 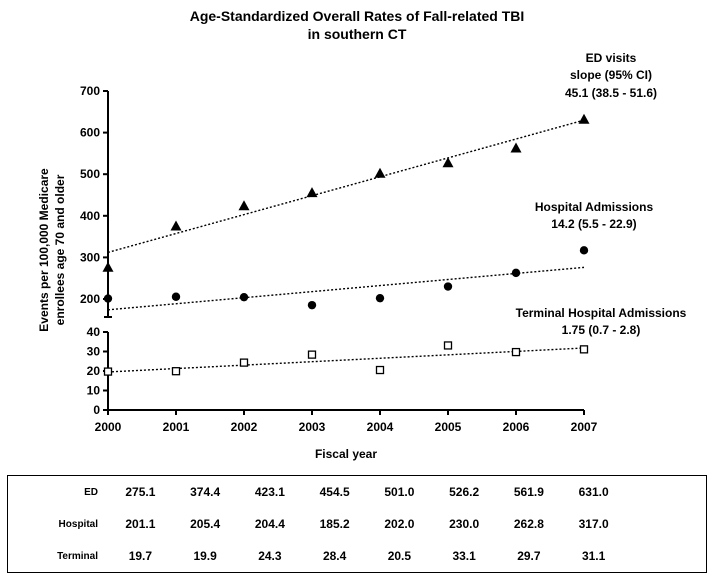 I want to click on table-cell: 204.4, so click(x=269, y=524).